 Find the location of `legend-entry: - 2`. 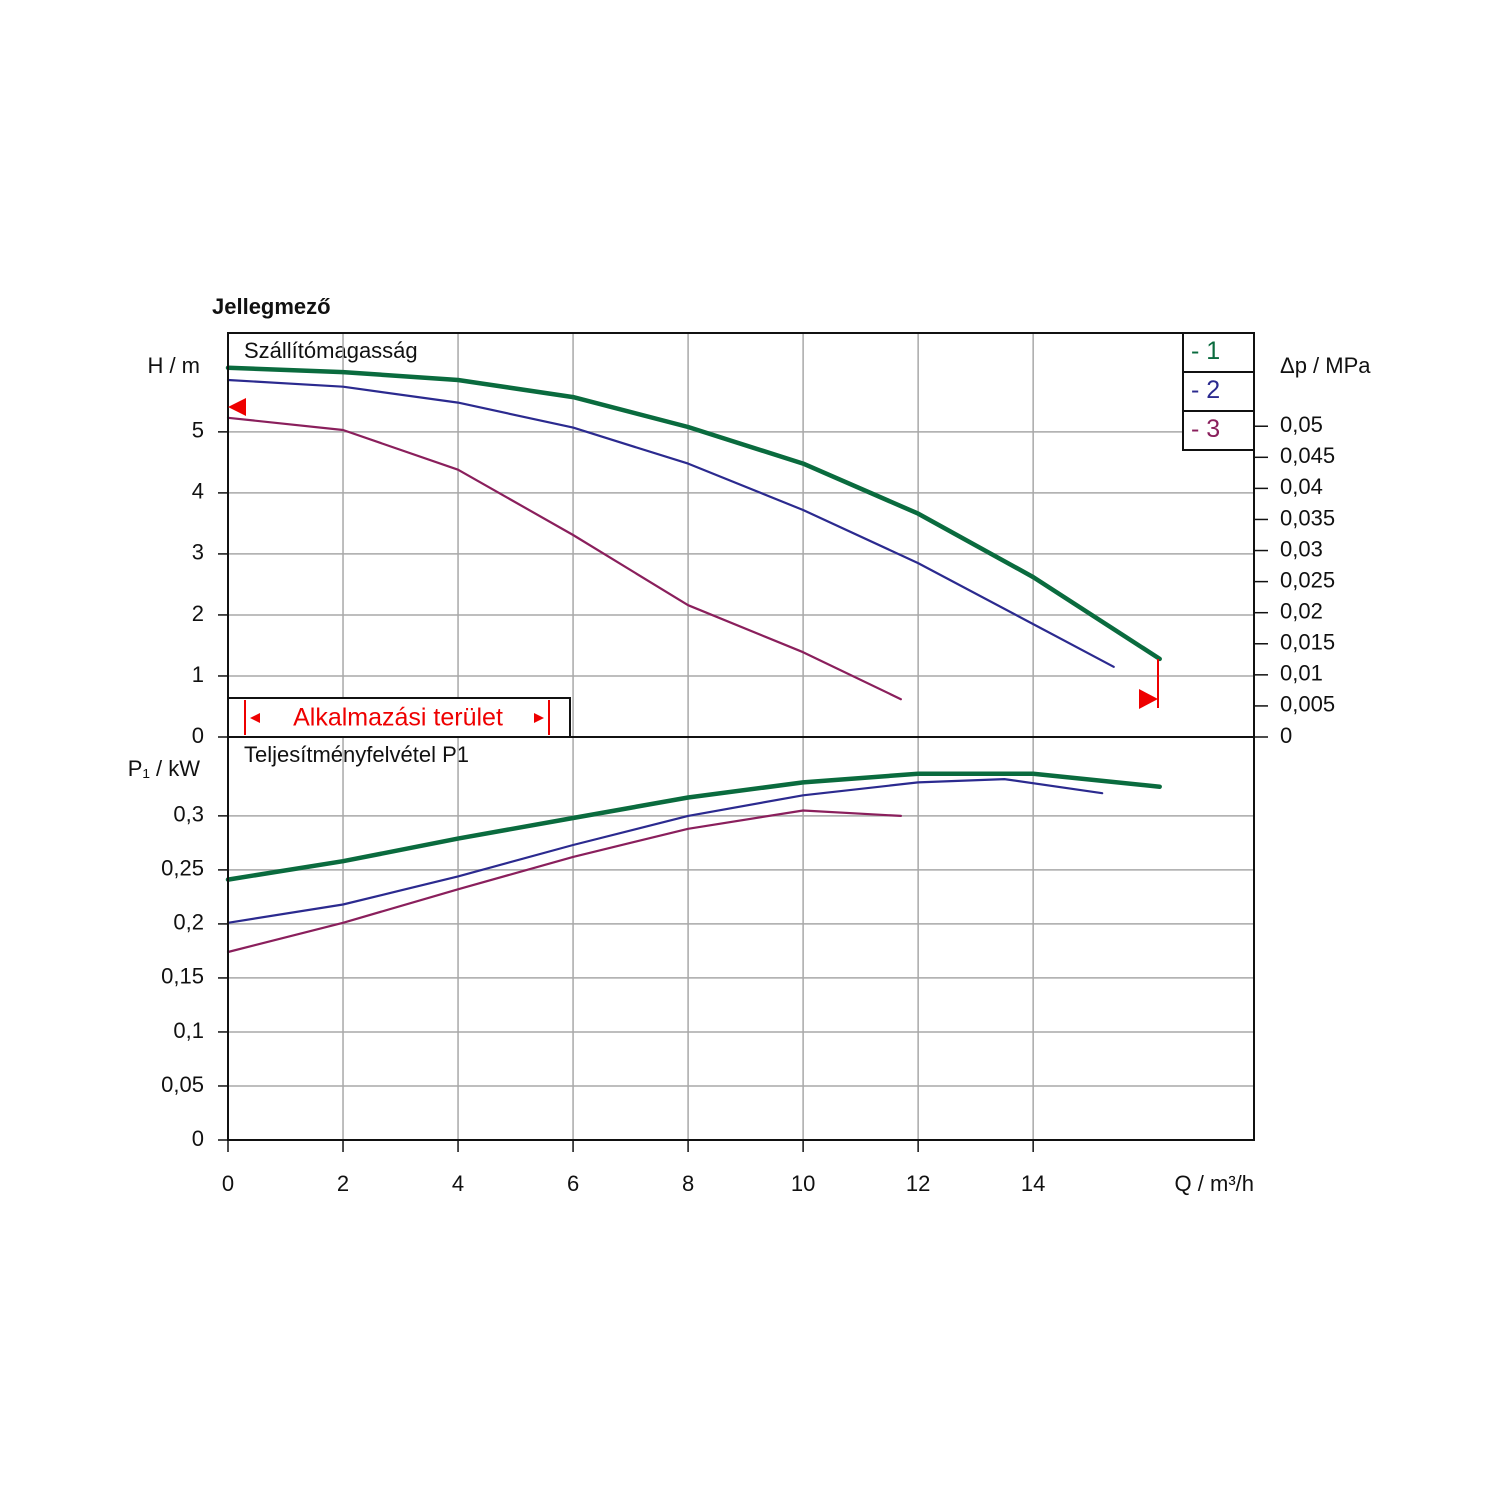

legend-entry: - 2 is located at coordinates (1205, 390).